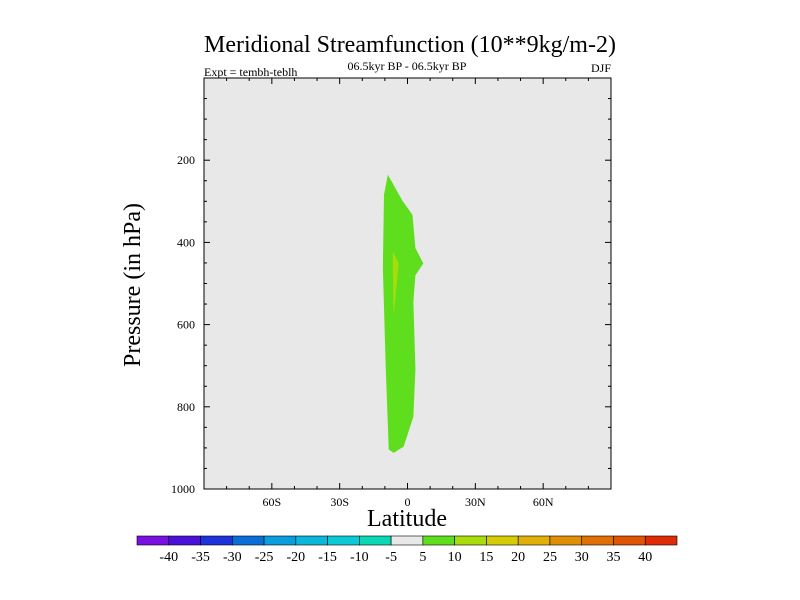 The width and height of the screenshot is (800, 600). What do you see at coordinates (359, 557) in the screenshot?
I see `colorbar-label: -10` at bounding box center [359, 557].